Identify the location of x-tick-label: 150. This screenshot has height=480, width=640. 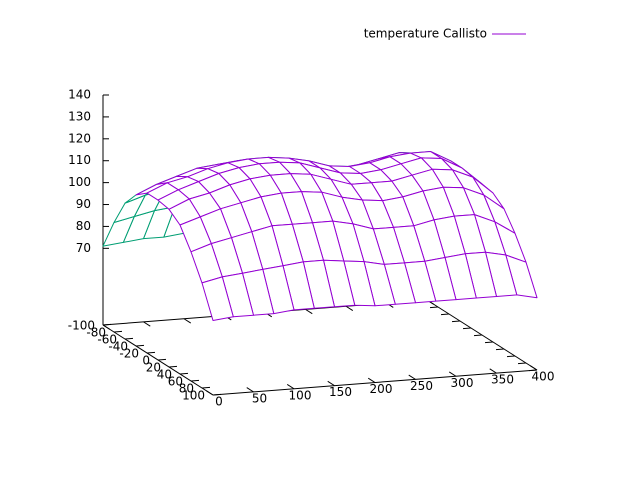
(340, 392).